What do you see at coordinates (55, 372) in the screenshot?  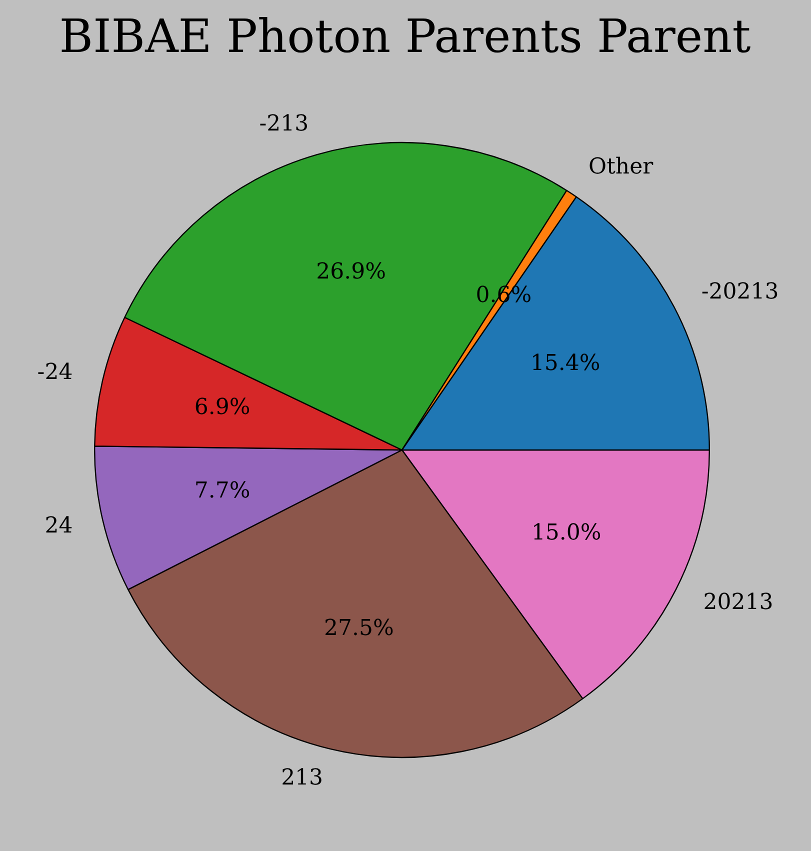 I see `slice-label: -24` at bounding box center [55, 372].